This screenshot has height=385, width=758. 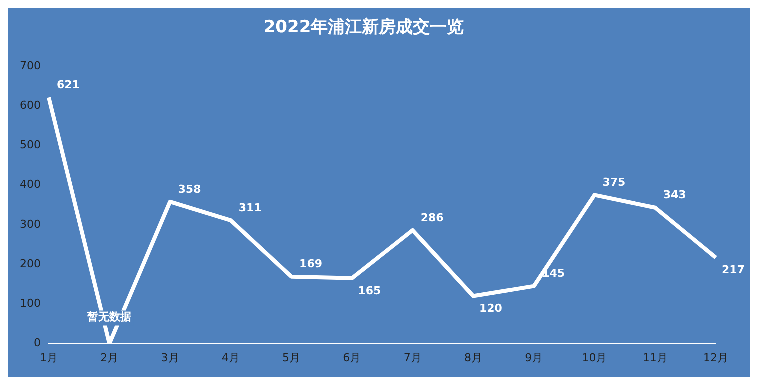 I want to click on x-tick-label: 8月, so click(x=473, y=357).